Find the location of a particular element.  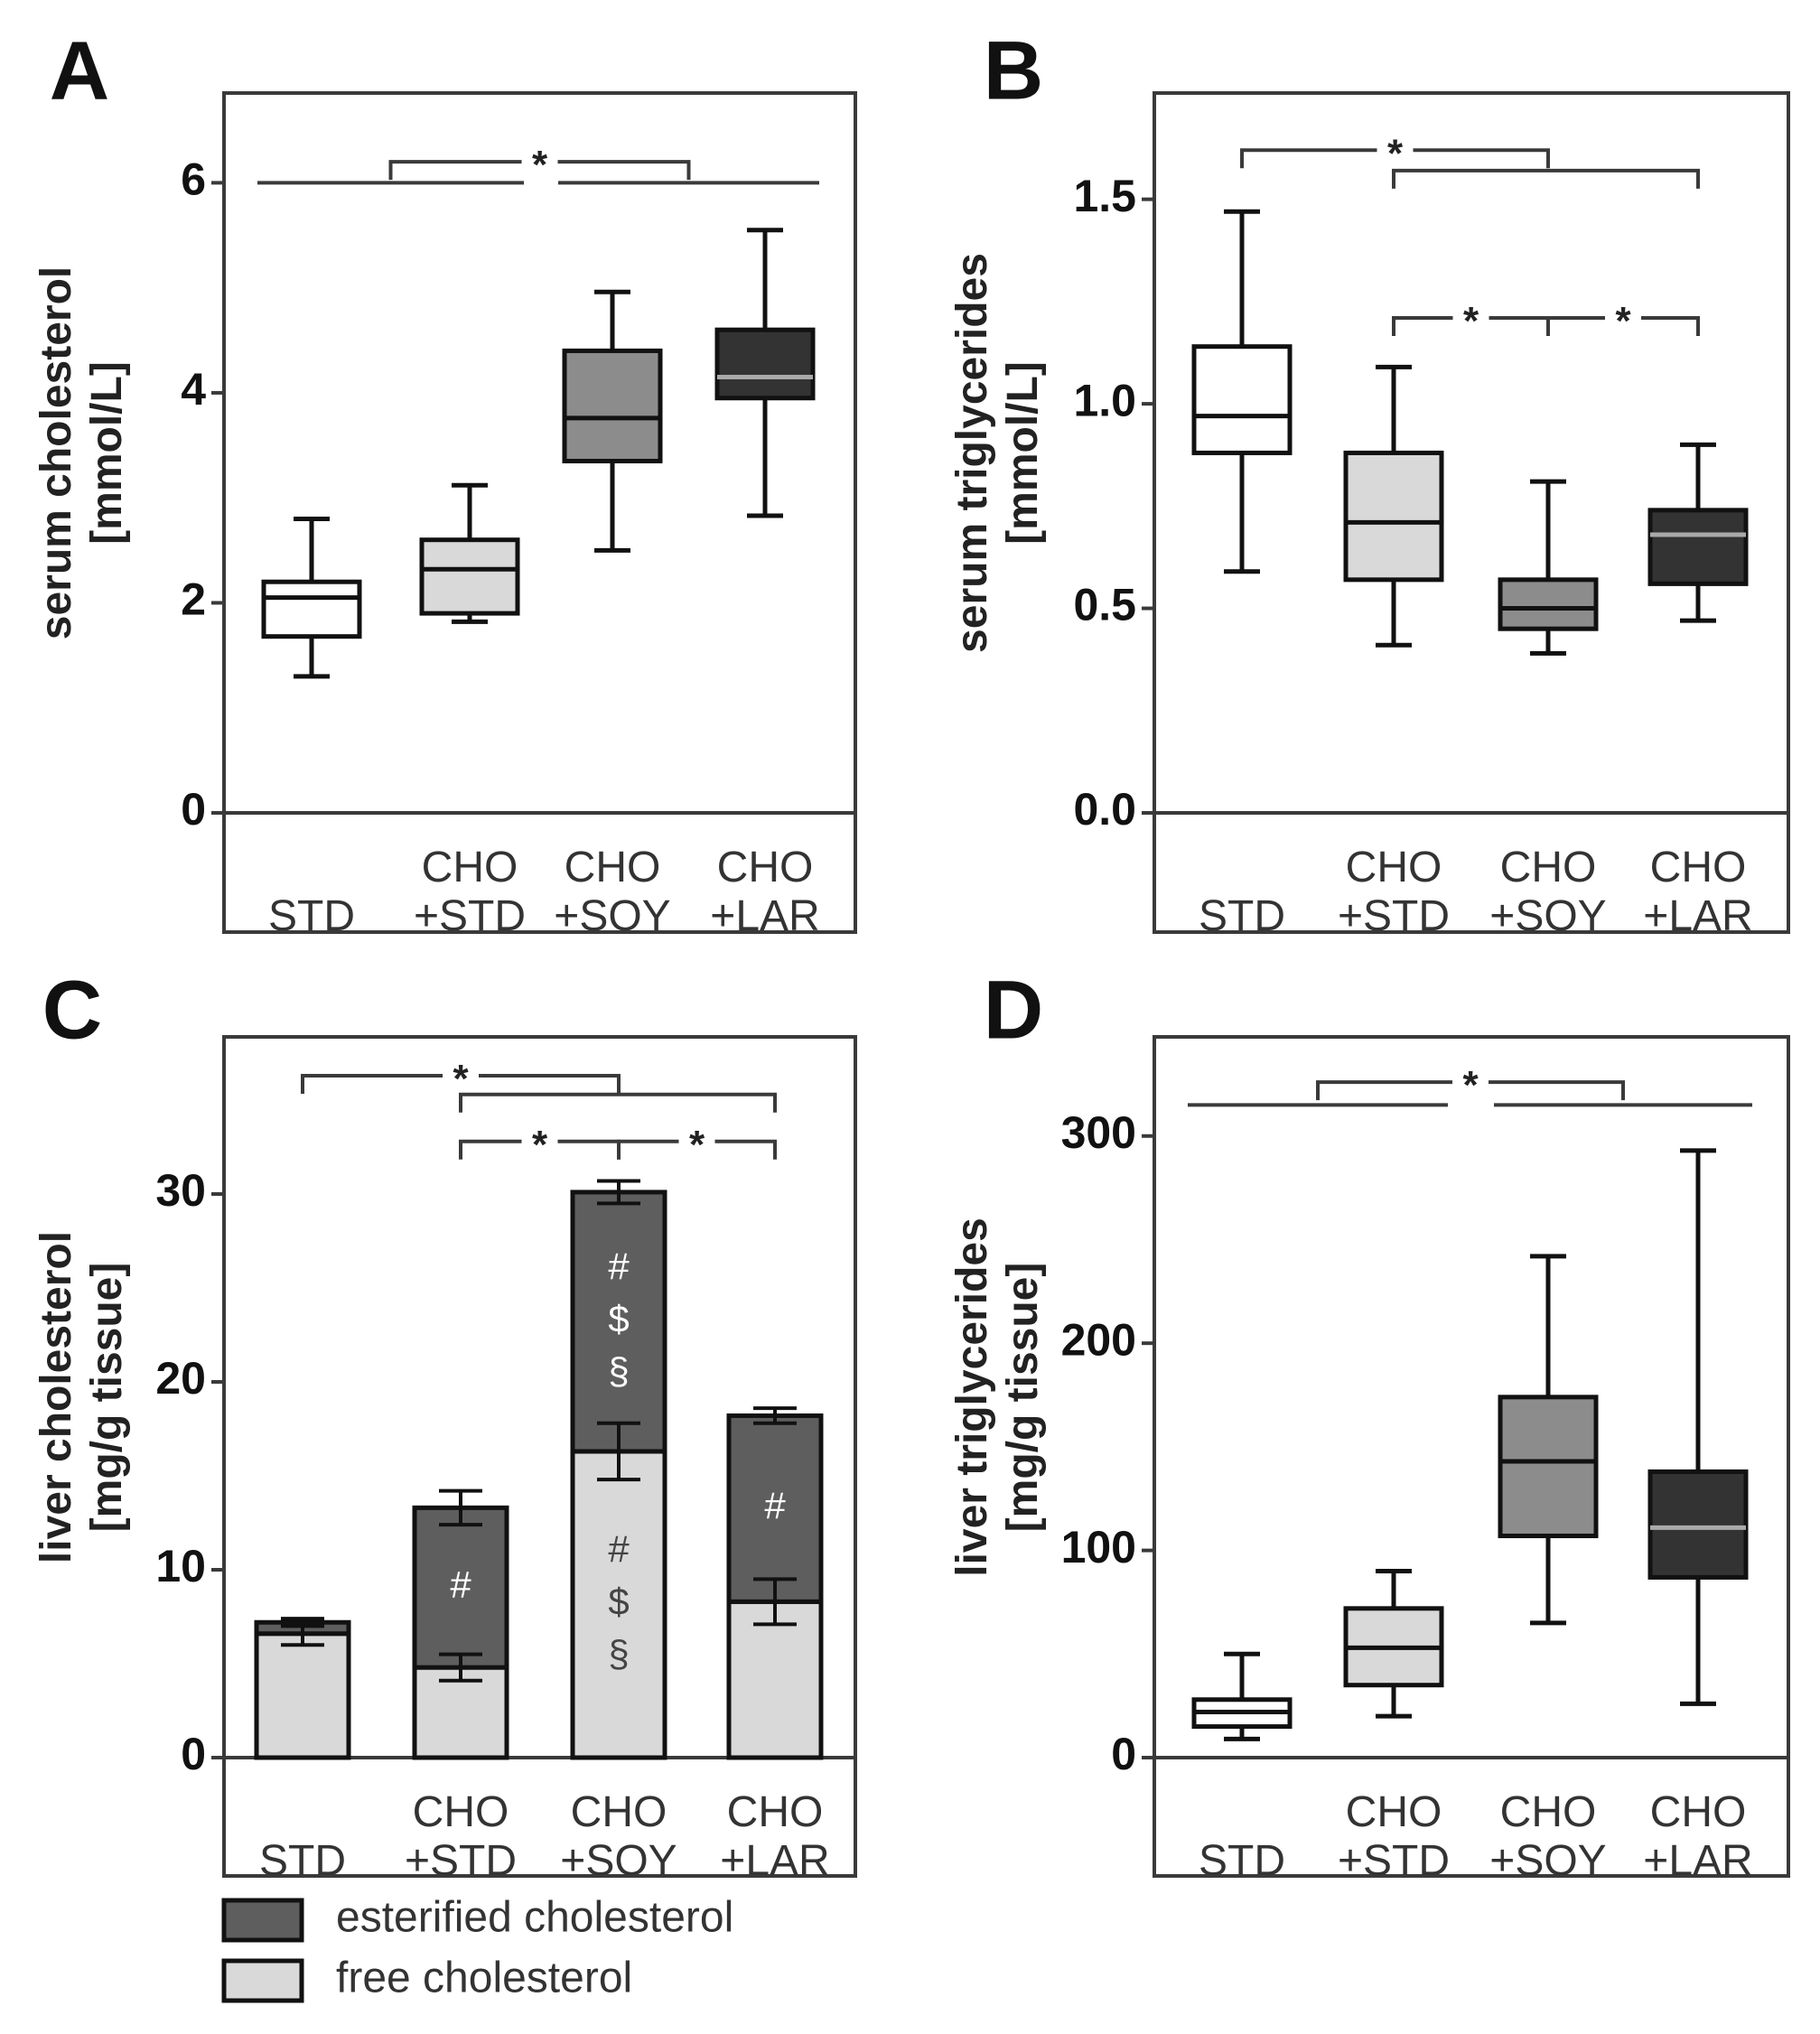

y-axis-label-line: liver triglycerides is located at coordinates (972, 1397).